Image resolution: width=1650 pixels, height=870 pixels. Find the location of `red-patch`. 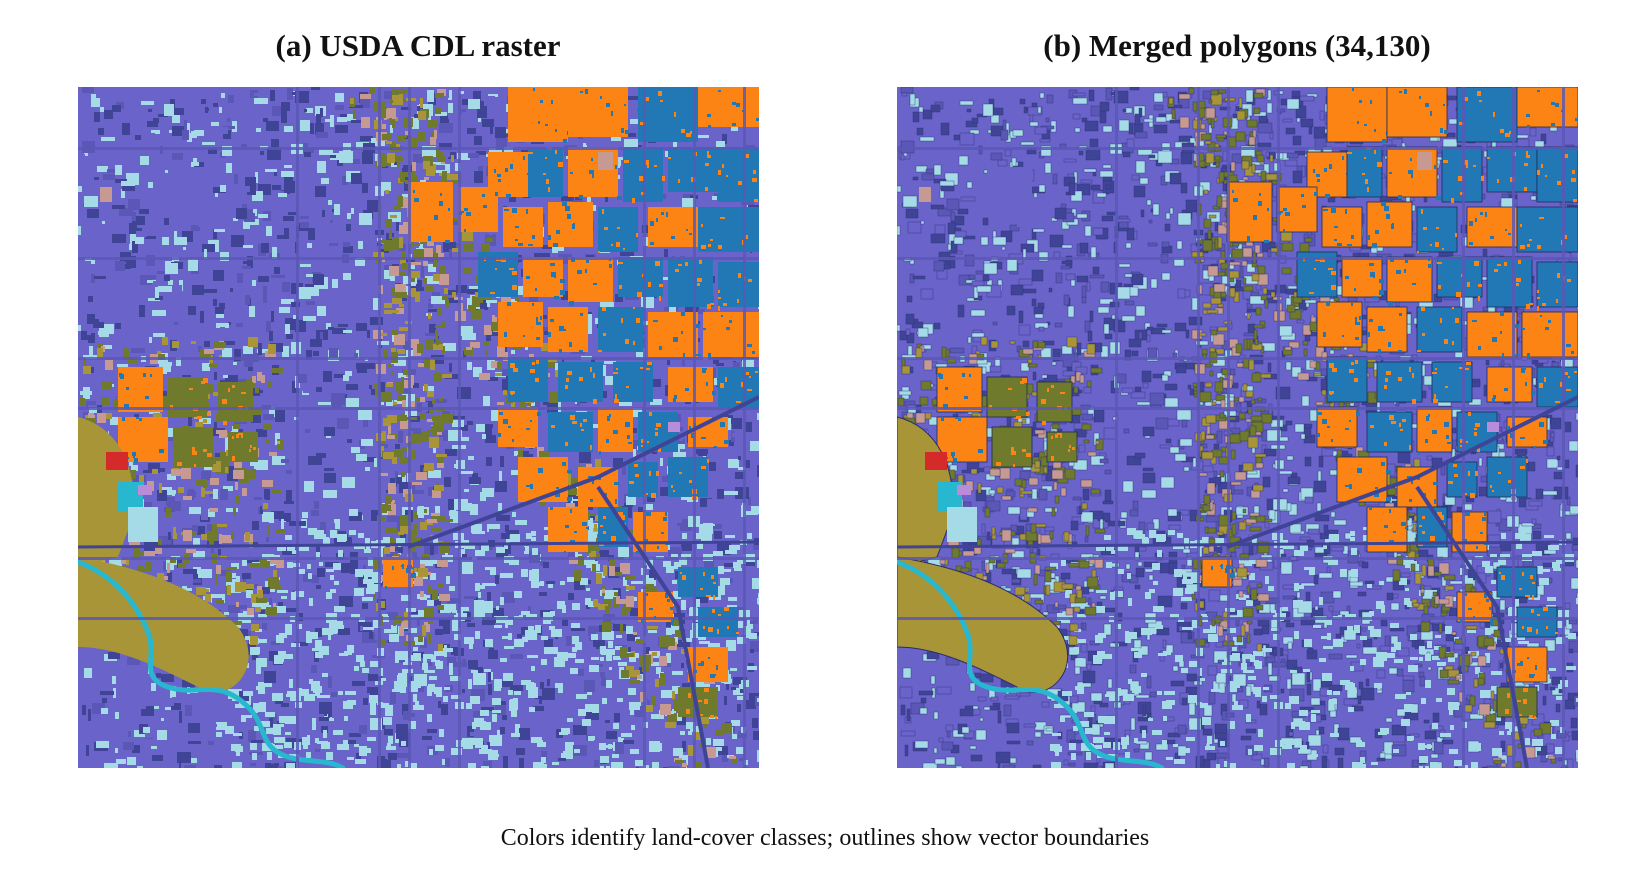

red-patch is located at coordinates (117, 461).